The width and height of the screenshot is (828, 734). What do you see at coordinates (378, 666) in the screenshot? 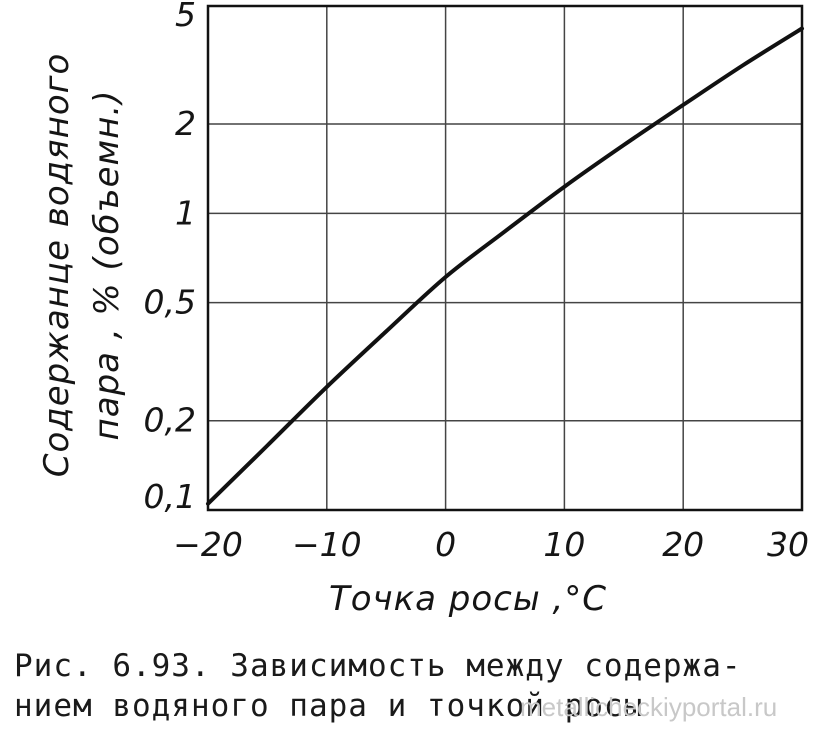
I see `figure-caption-line1: Рис. 6.93. Зависимость между содержа-` at bounding box center [378, 666].